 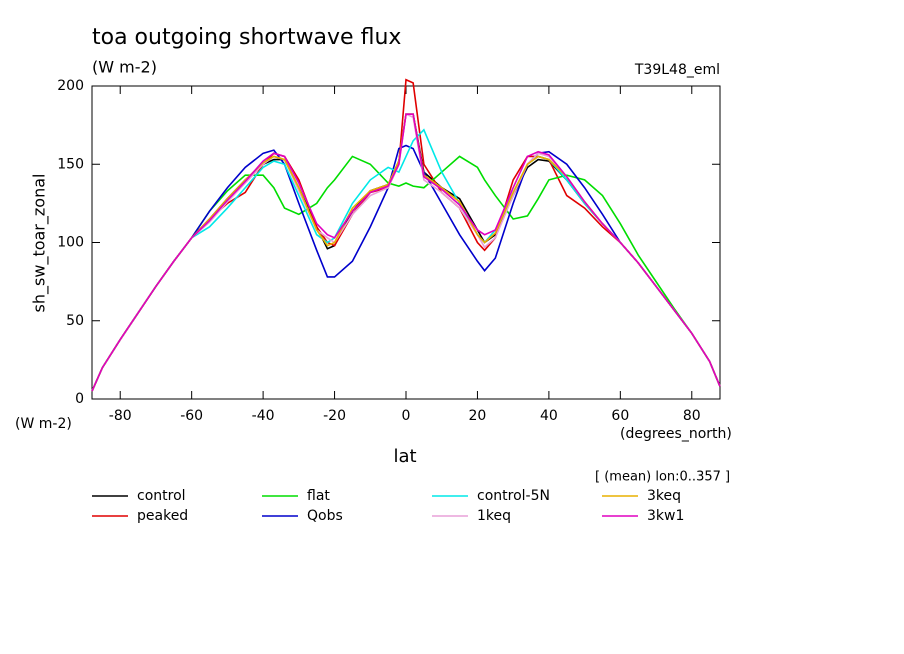 I want to click on y-tick-label: 200, so click(x=70, y=86).